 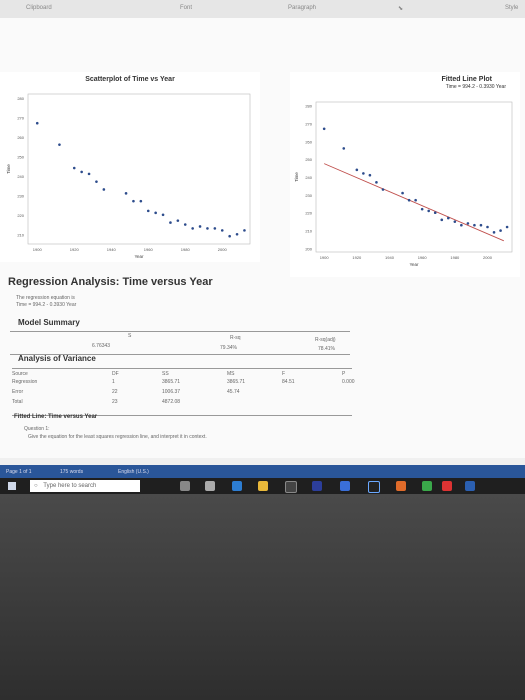 What do you see at coordinates (326, 349) in the screenshot?
I see `ms-value-rsqadj: 78.41%` at bounding box center [326, 349].